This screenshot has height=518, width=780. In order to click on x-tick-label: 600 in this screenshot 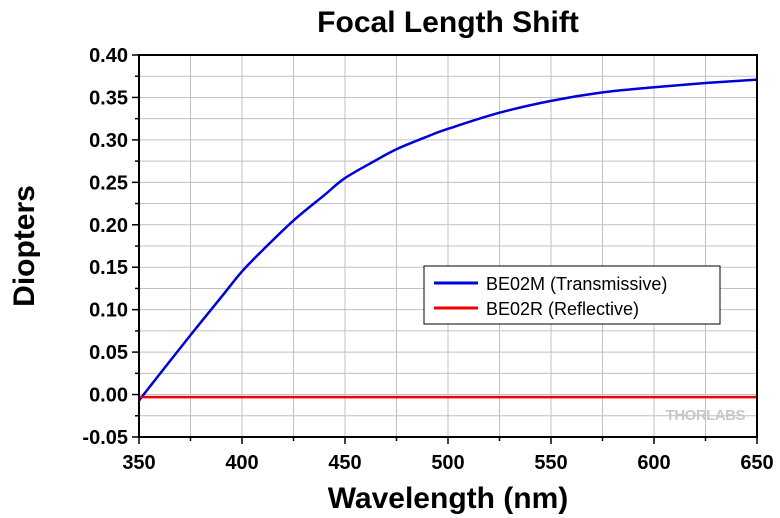, I will do `click(653, 463)`.